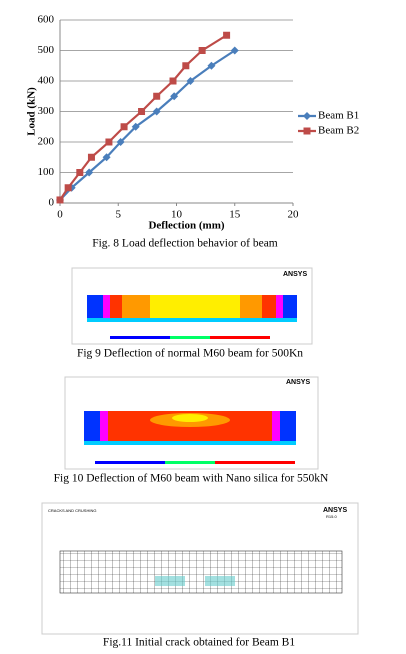 This screenshot has height=654, width=406. I want to click on y-axis-label: Load (kN), so click(32, 111).